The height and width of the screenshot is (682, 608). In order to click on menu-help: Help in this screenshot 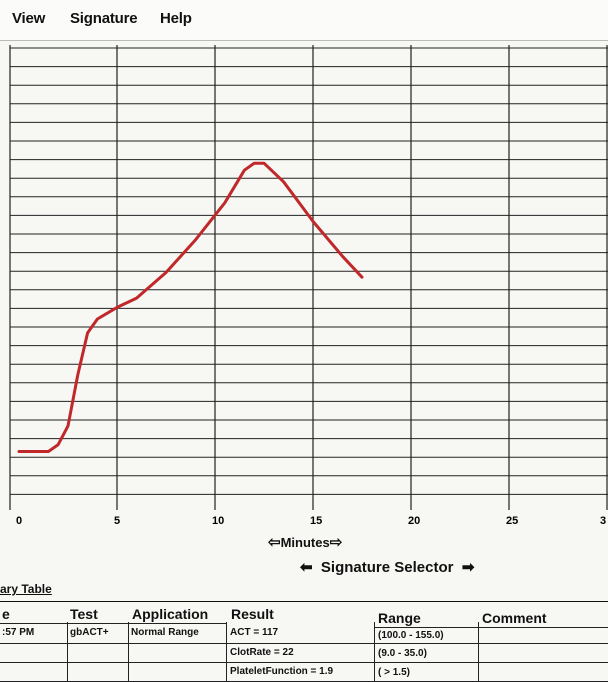, I will do `click(176, 18)`.